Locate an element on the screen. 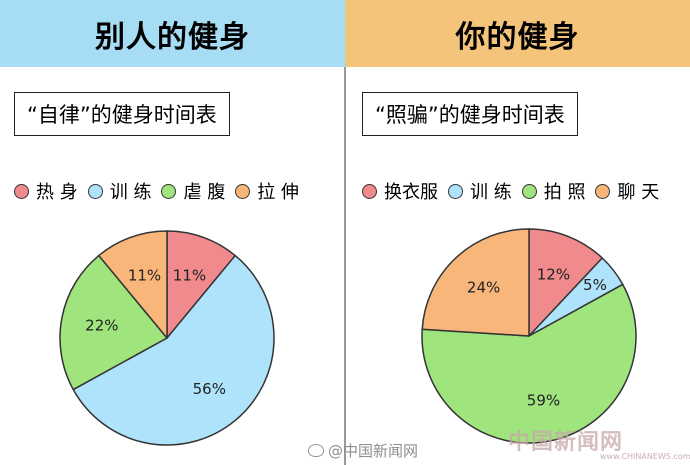 The height and width of the screenshot is (465, 690). panel-divider is located at coordinates (345, 266).